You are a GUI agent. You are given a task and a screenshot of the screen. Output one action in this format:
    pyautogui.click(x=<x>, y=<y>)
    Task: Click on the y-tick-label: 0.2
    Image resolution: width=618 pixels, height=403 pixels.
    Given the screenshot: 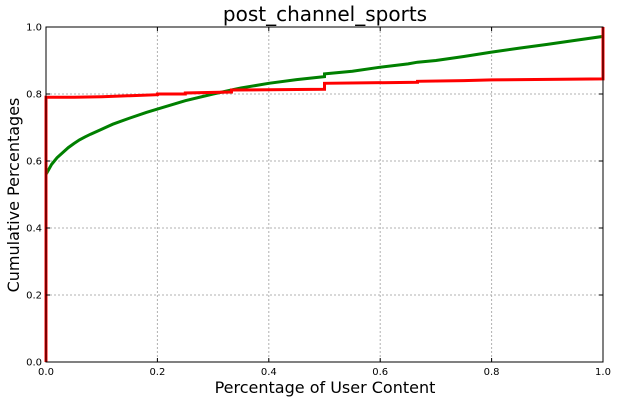 What is the action you would take?
    pyautogui.click(x=34, y=296)
    